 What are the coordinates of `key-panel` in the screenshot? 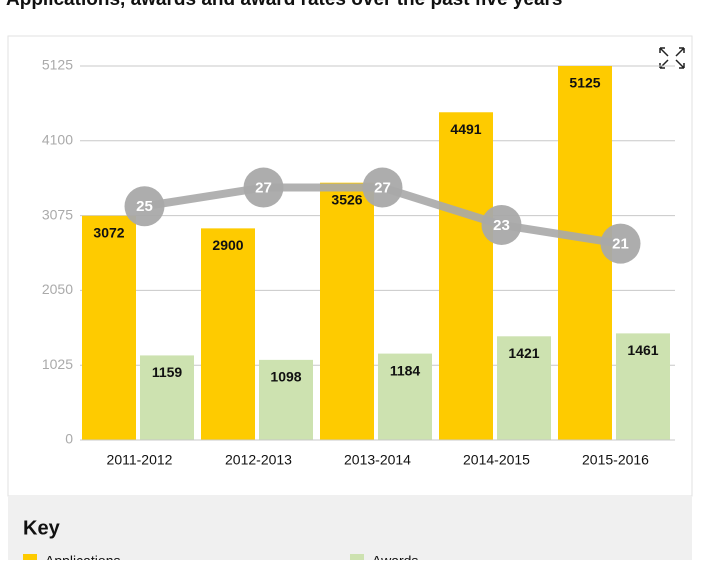 It's located at (350, 528).